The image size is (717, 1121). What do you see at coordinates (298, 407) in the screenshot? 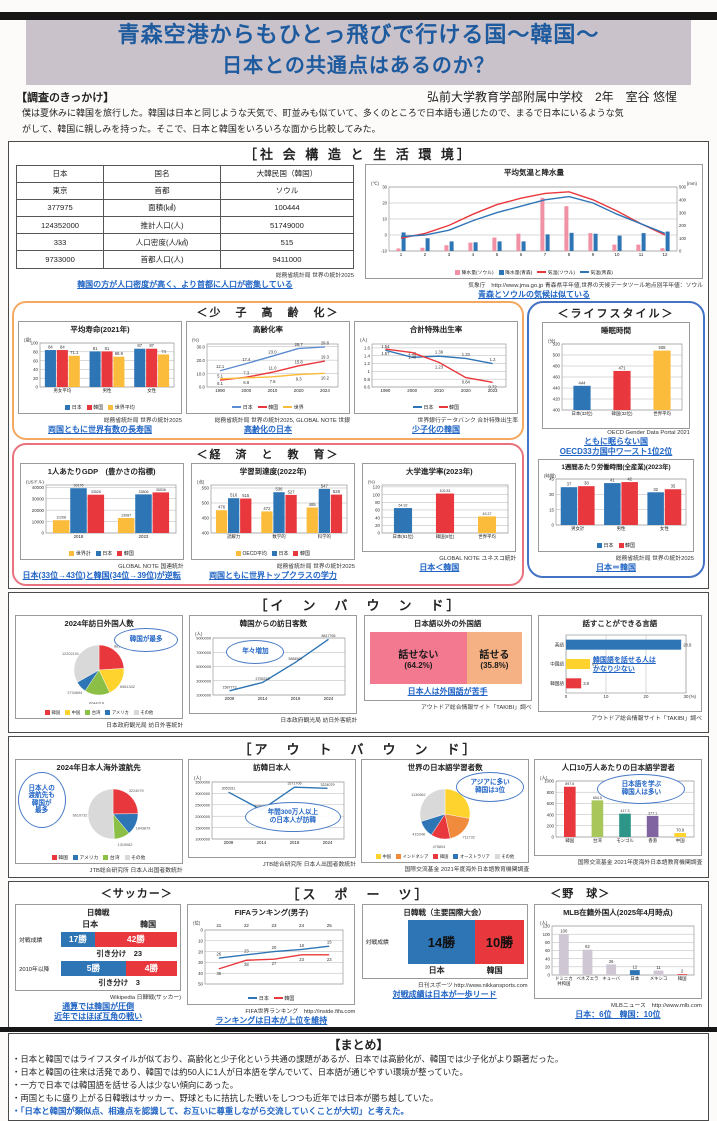
I see `legend-label: 世界` at bounding box center [298, 407].